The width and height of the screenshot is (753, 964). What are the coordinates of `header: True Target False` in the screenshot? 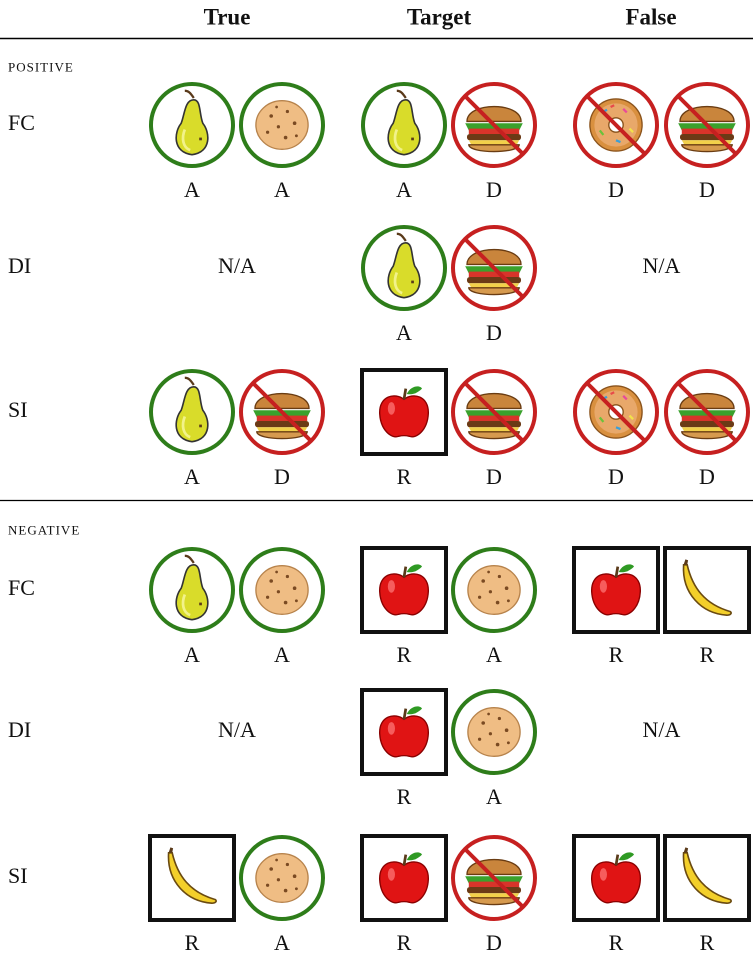 It's located at (440, 16).